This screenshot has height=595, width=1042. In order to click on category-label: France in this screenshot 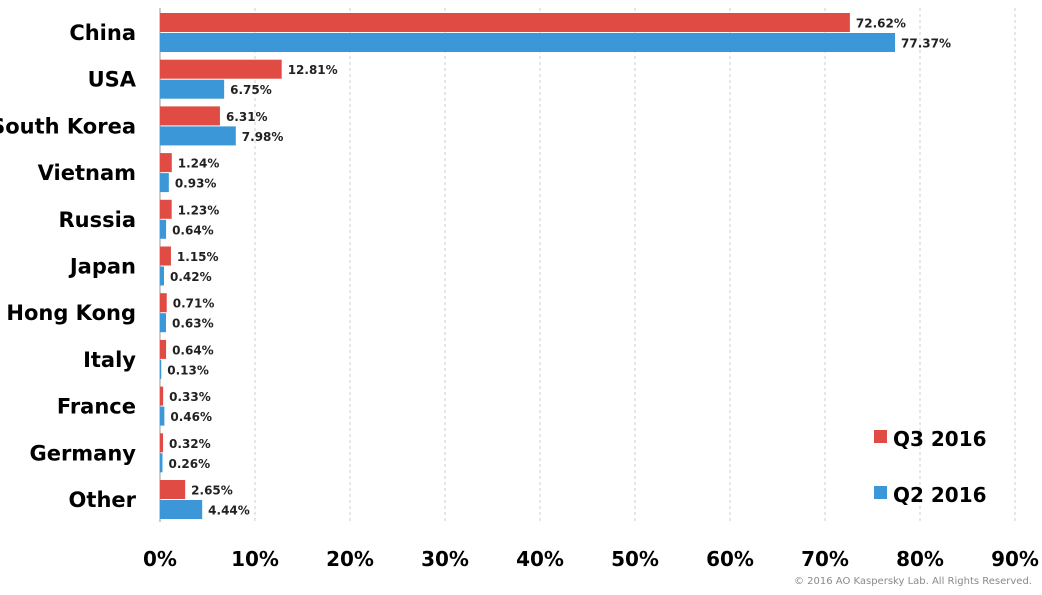, I will do `click(96, 407)`.